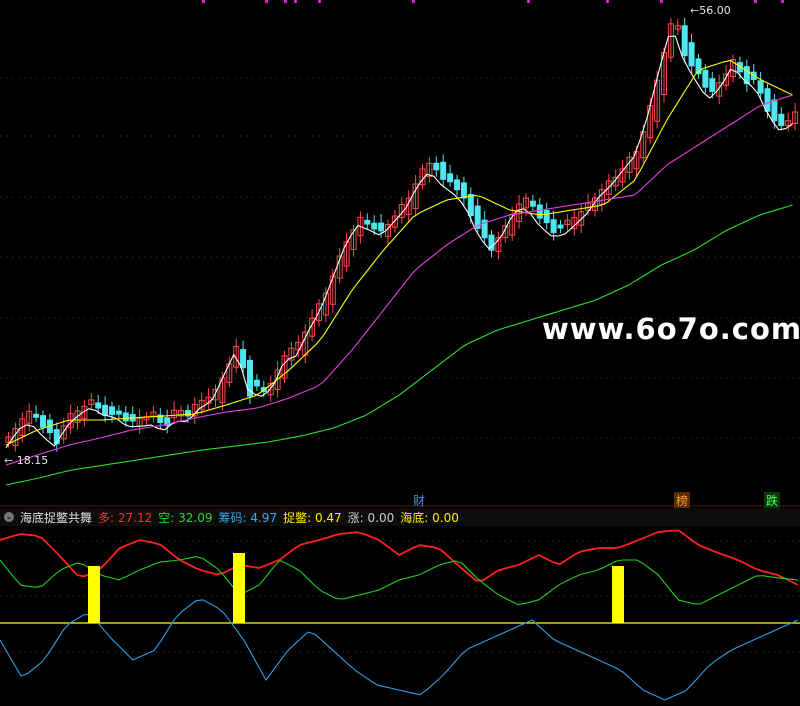  Describe the element at coordinates (26, 460) in the screenshot. I see `min-price-label: ← 18.15` at that location.